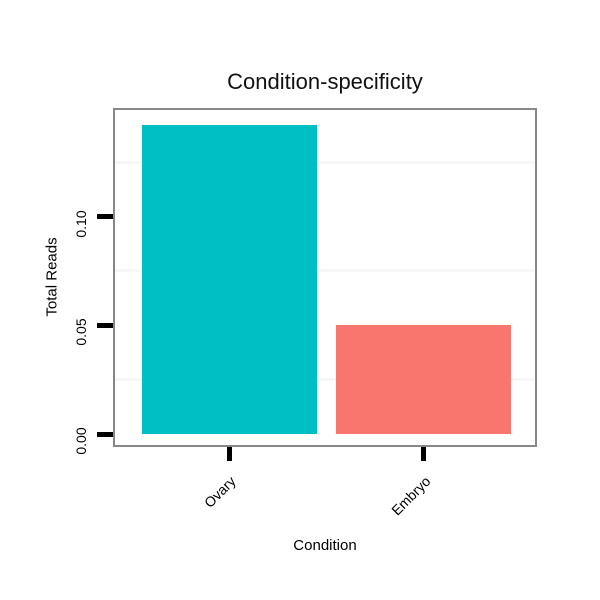 This screenshot has height=600, width=600. What do you see at coordinates (325, 81) in the screenshot?
I see `chart-title: Condition-specificity` at bounding box center [325, 81].